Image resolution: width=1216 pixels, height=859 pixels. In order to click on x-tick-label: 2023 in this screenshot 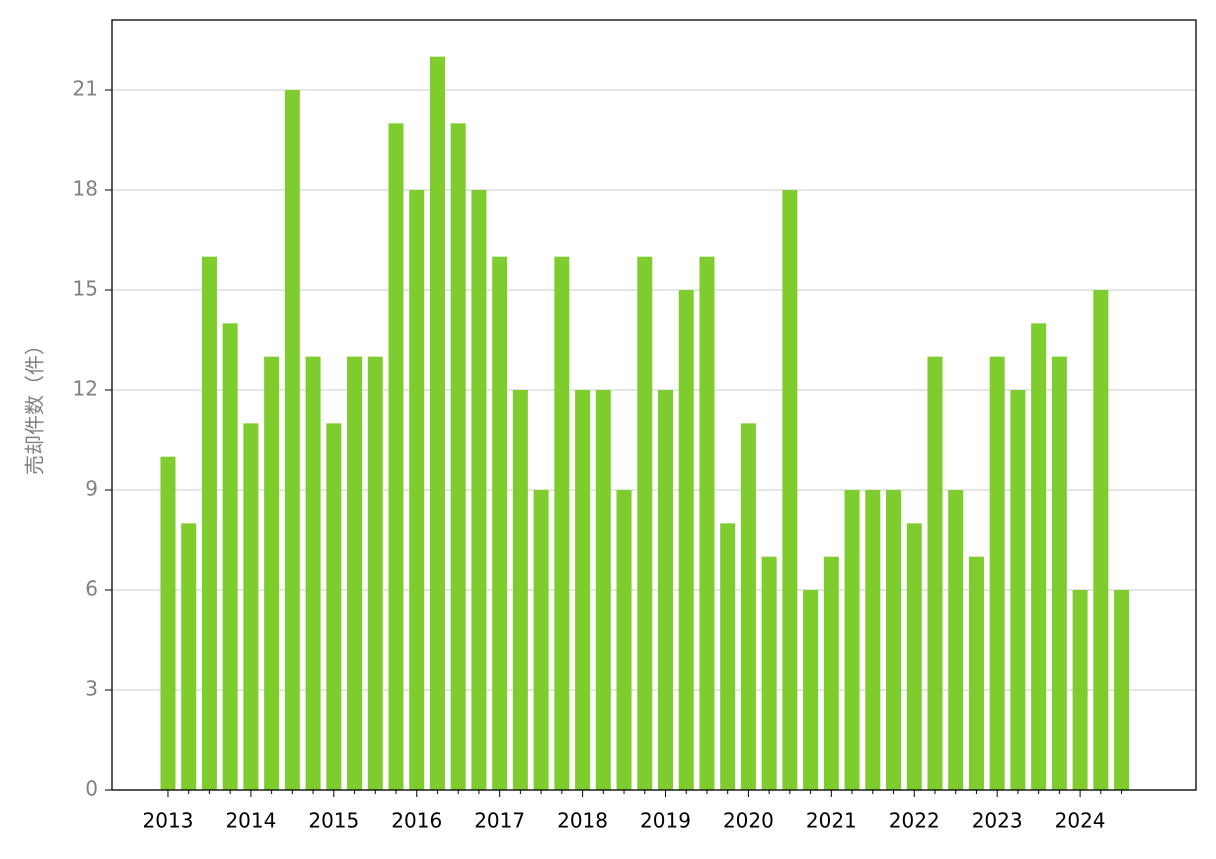, I will do `click(997, 821)`.